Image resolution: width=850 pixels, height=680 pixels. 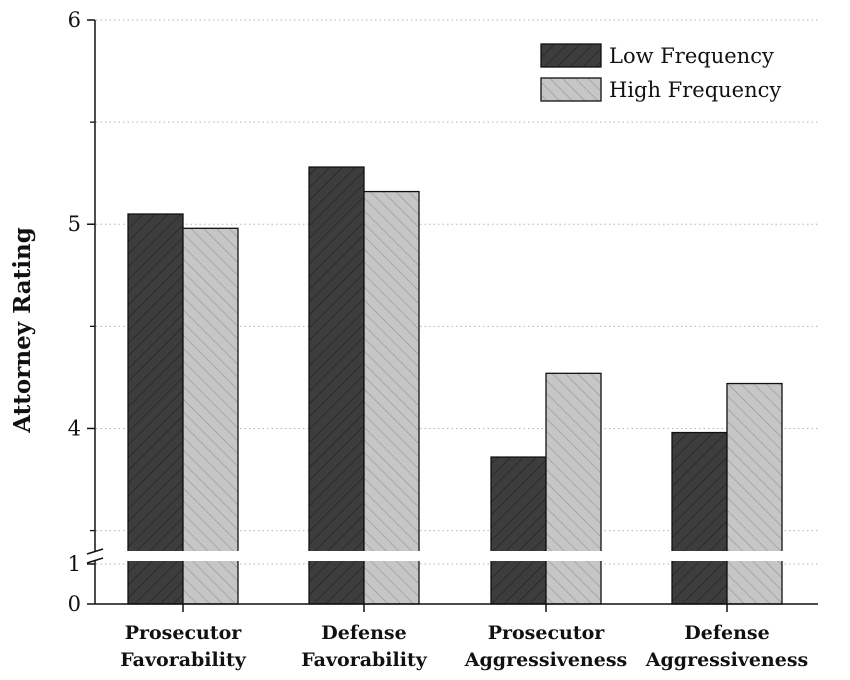 I want to click on y-axis-title: Attorney Rating, so click(x=22, y=330).